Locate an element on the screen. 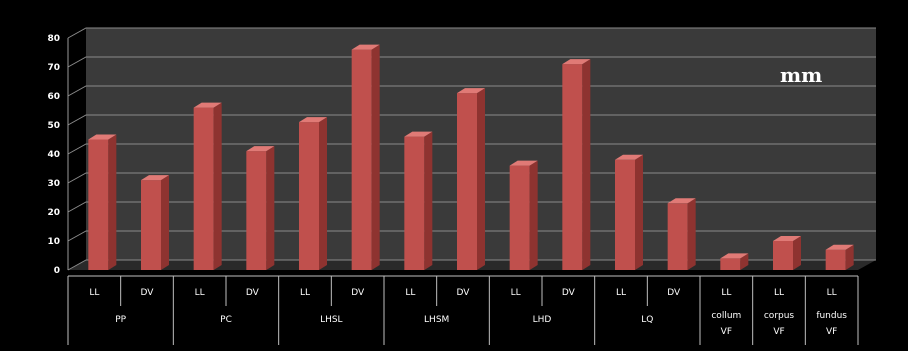 The height and width of the screenshot is (351, 908). y-tick-label: 60 is located at coordinates (53, 97).